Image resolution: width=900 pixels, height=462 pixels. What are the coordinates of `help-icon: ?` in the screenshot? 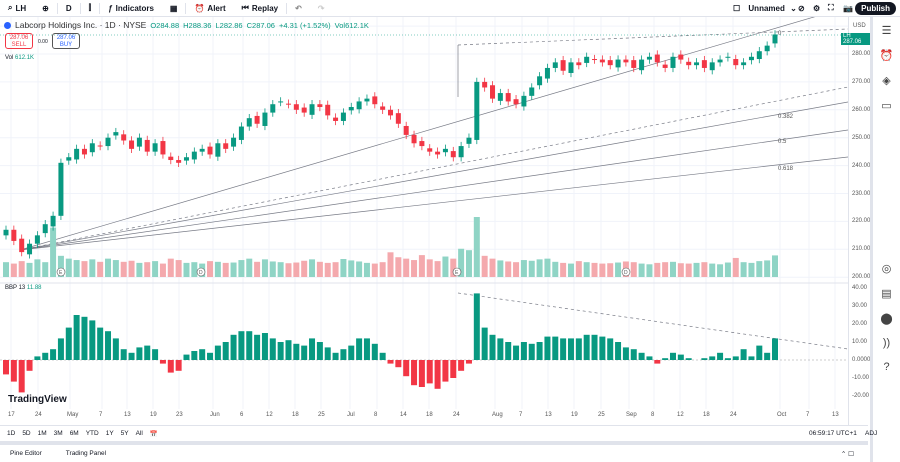 It's located at (886, 367).